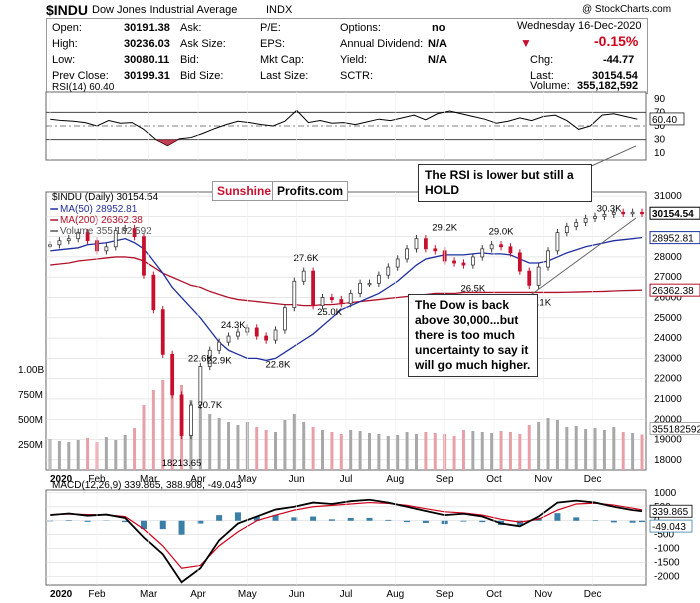 The image size is (700, 603). Describe the element at coordinates (439, 28) in the screenshot. I see `options-value: no` at that location.